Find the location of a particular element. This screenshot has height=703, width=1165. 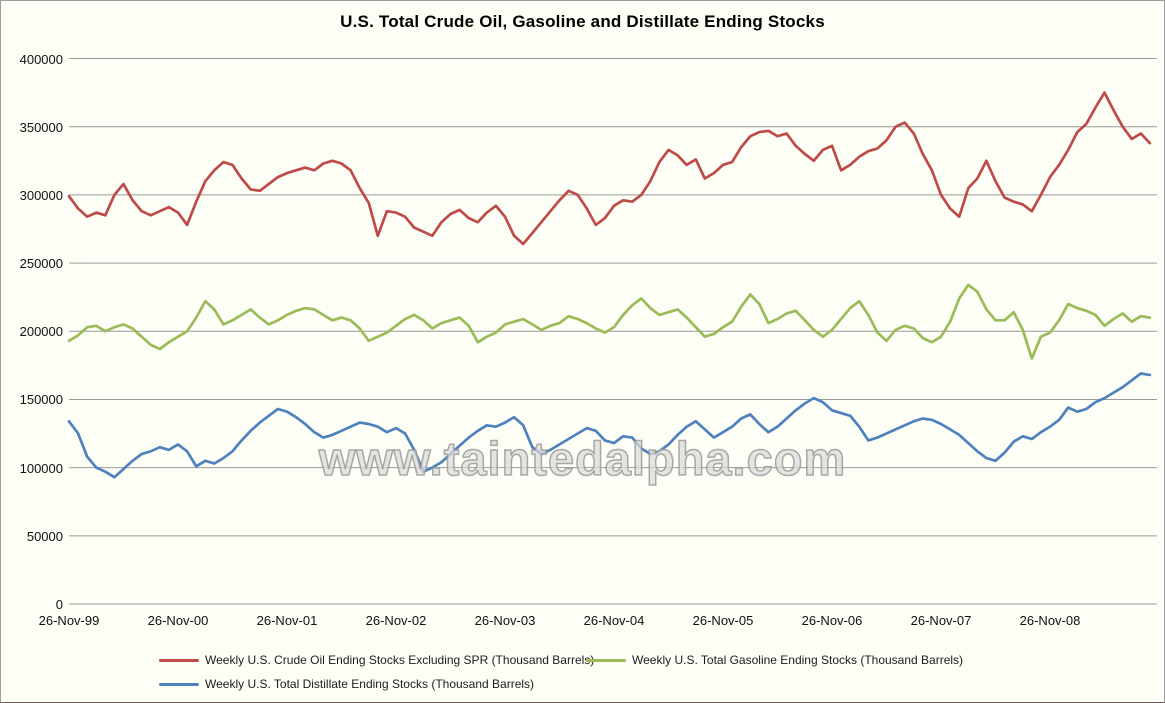

x-axis-tick-label: 26-Nov-99 is located at coordinates (69, 620).